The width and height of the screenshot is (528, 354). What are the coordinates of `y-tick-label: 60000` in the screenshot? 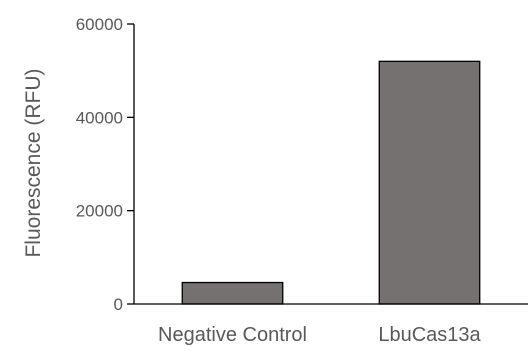 It's located at (99, 24).